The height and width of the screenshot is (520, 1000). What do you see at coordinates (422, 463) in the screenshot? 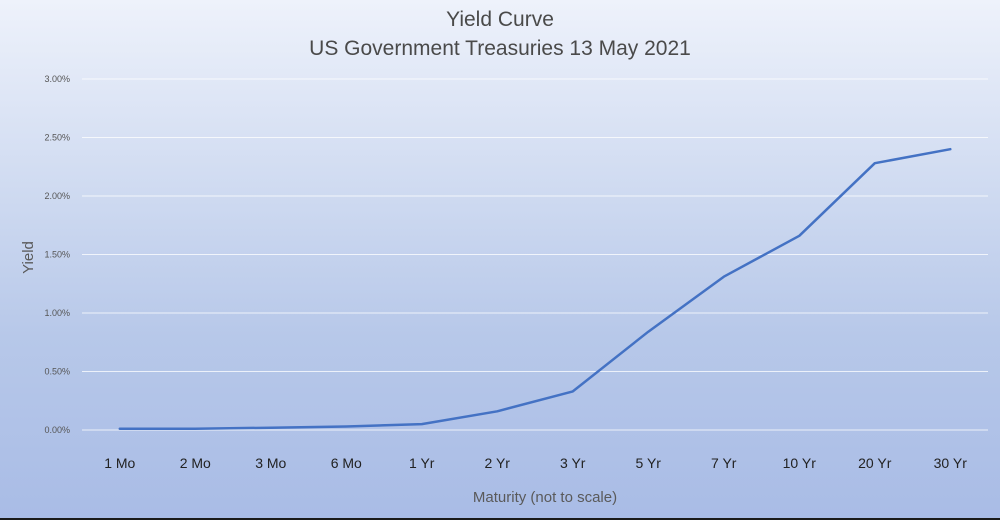
I see `x-tick-label: 1 Yr` at bounding box center [422, 463].